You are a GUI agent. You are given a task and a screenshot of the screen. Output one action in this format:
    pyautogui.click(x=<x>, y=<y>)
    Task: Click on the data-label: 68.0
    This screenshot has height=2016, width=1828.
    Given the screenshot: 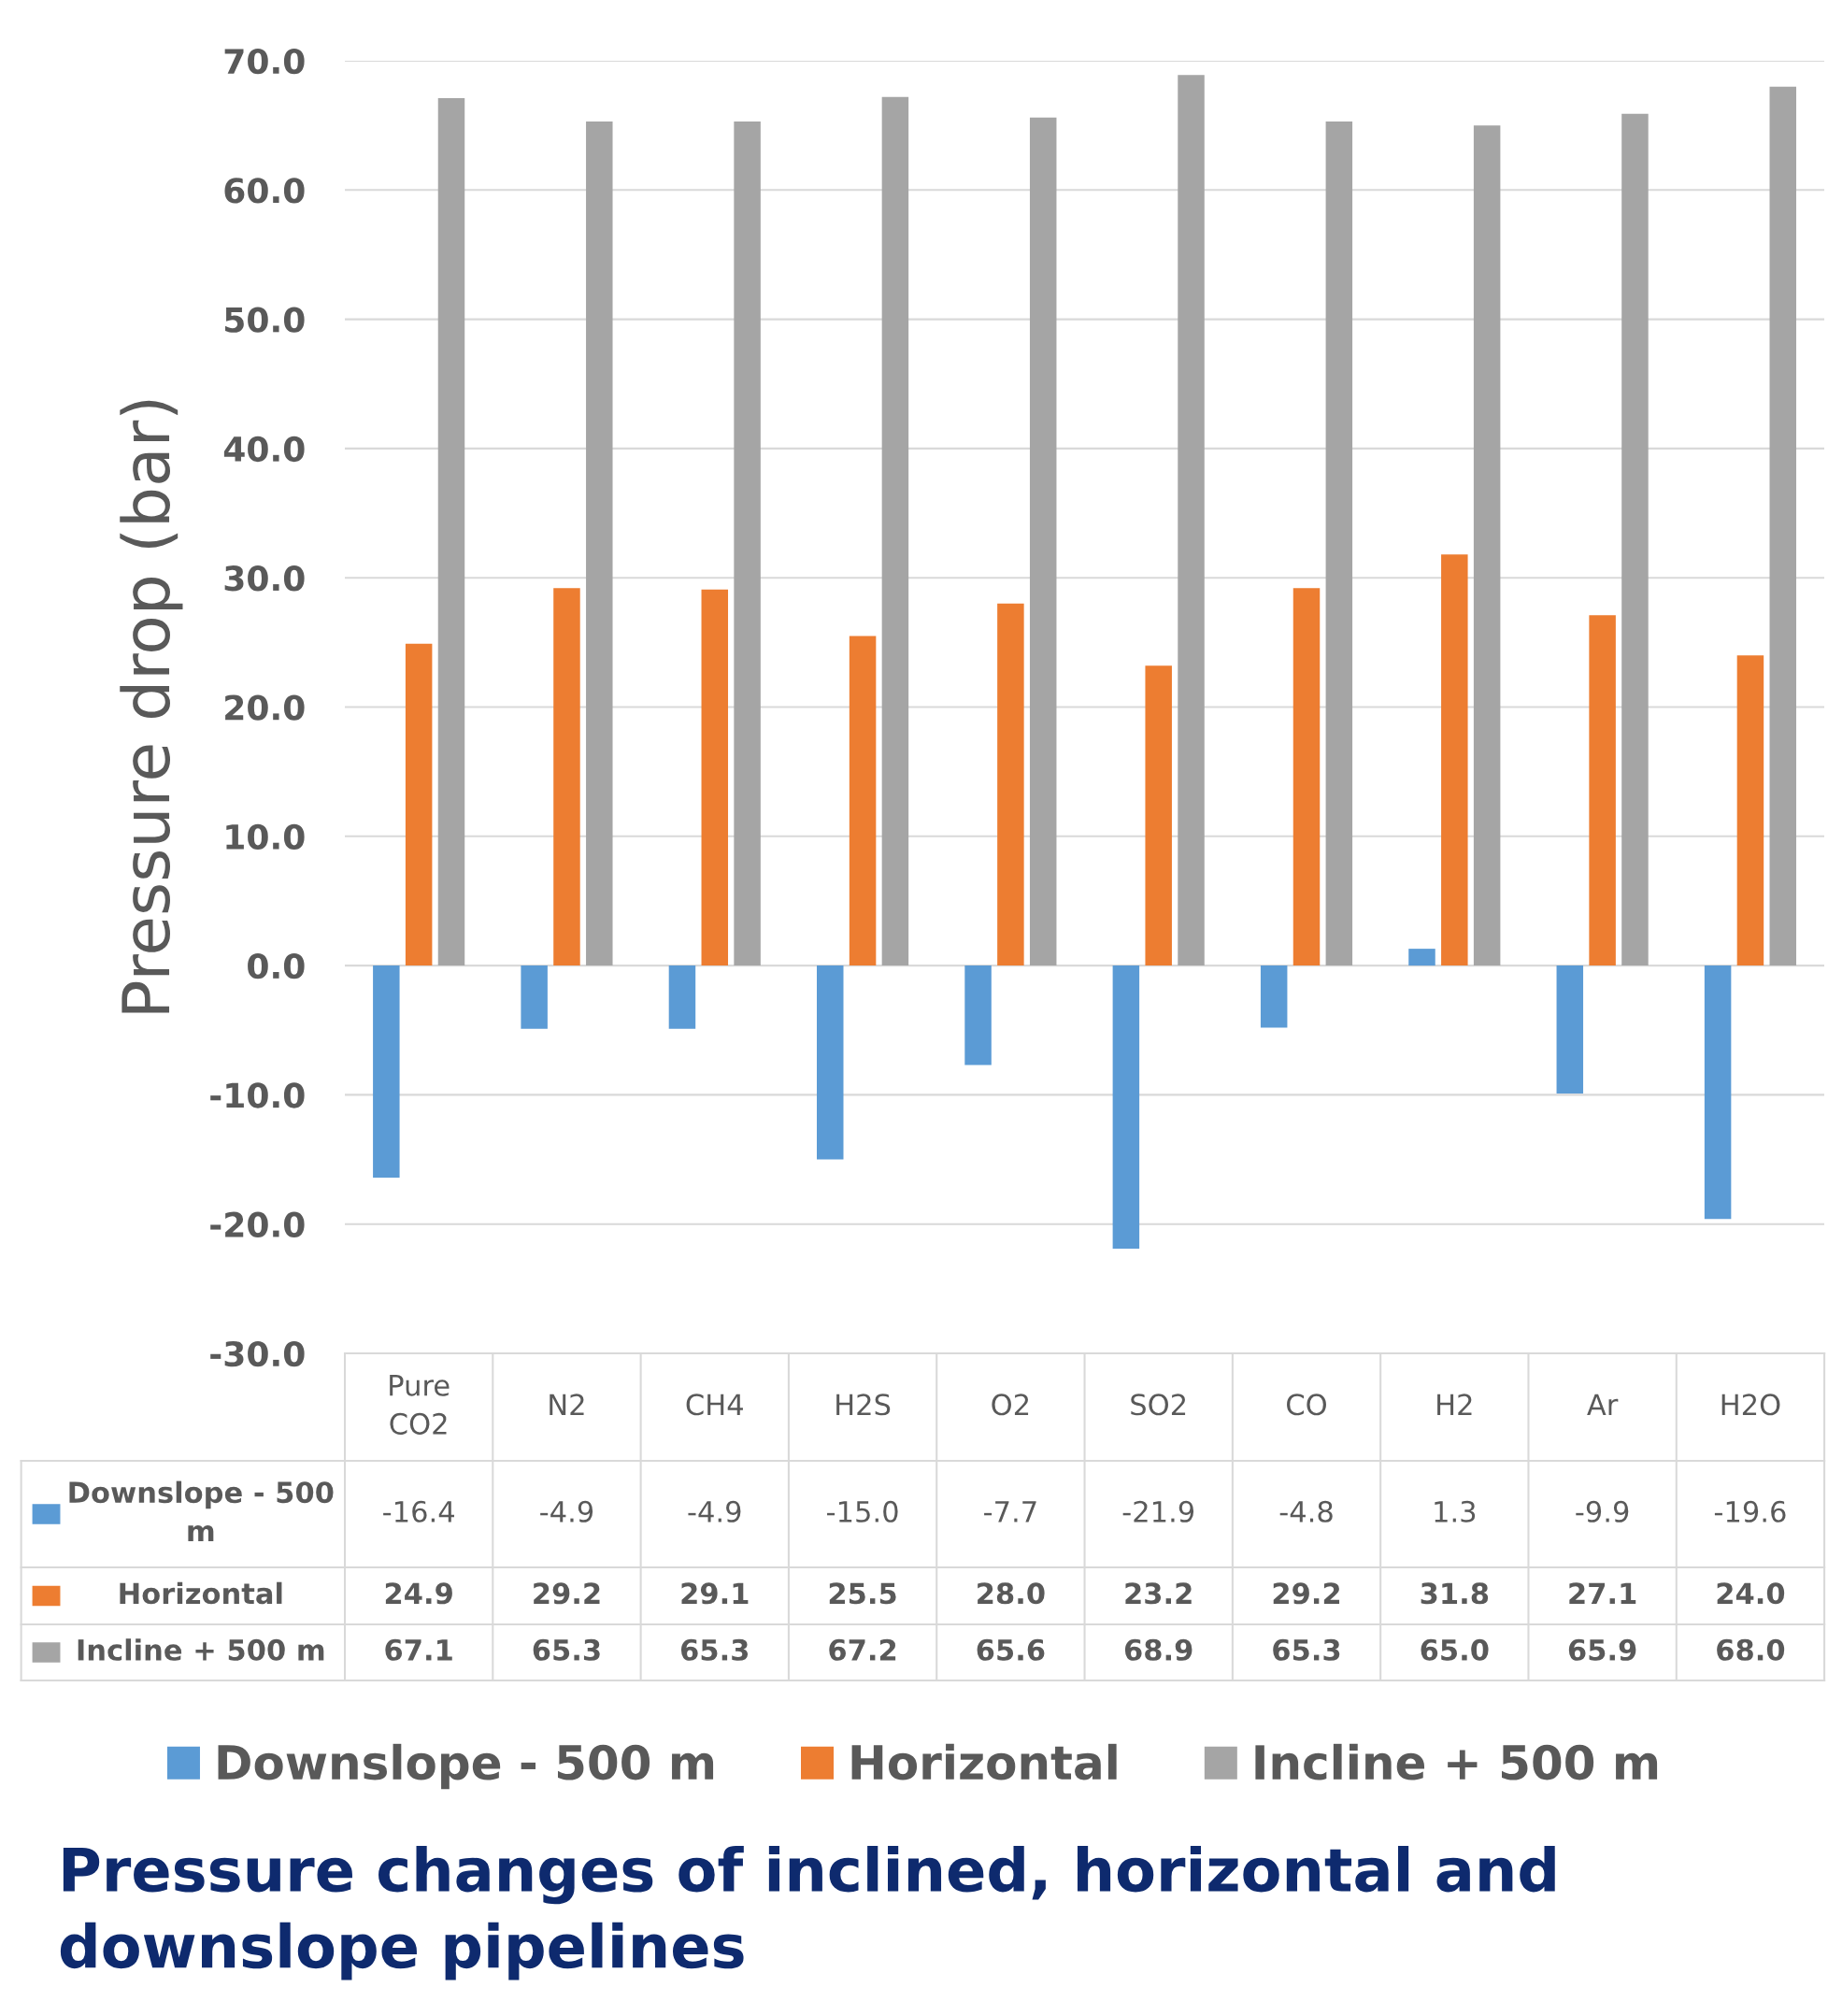 What is the action you would take?
    pyautogui.click(x=1751, y=1649)
    